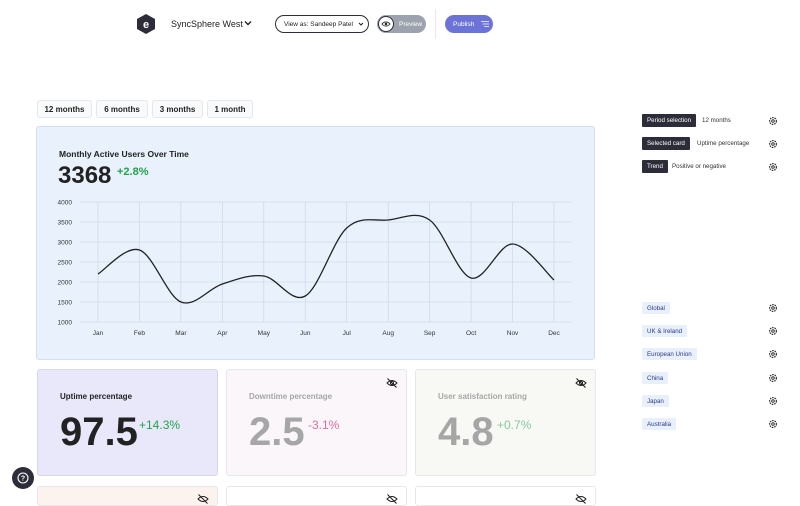  Describe the element at coordinates (699, 166) in the screenshot. I see `setting-value-trend: Positive or negative` at that location.